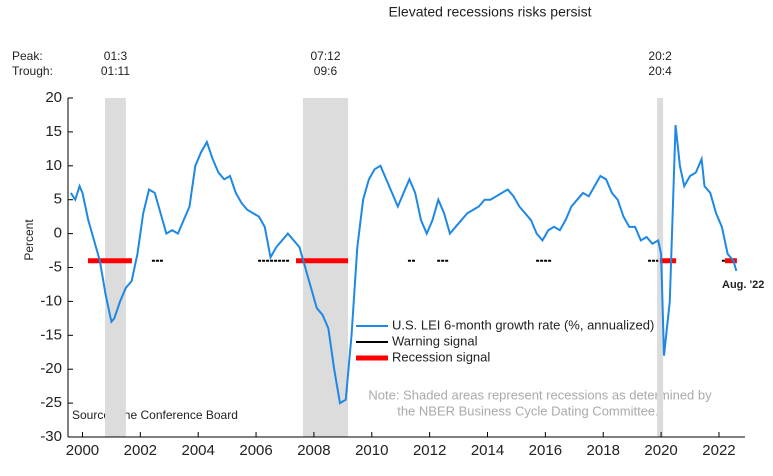 This screenshot has height=476, width=773. Describe the element at coordinates (51, 402) in the screenshot. I see `y-tick-label: -25` at that location.